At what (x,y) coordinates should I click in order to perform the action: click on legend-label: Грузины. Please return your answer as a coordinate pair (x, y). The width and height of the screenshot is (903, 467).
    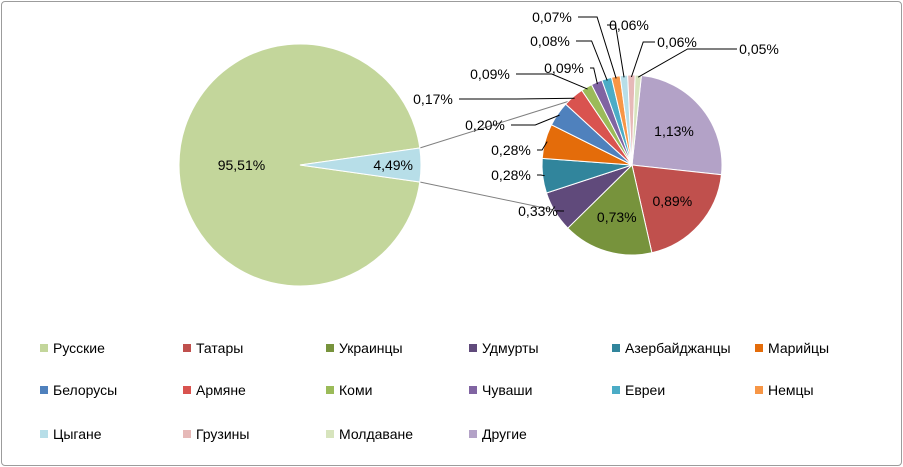
    Looking at the image, I should click on (222, 434).